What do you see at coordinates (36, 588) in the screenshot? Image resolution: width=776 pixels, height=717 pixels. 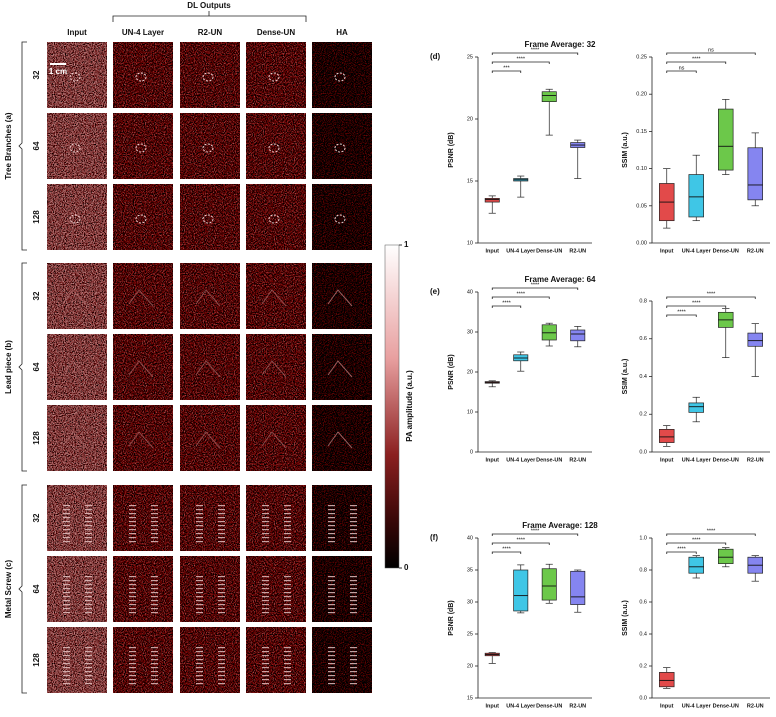 I see `row-label: 64` at bounding box center [36, 588].